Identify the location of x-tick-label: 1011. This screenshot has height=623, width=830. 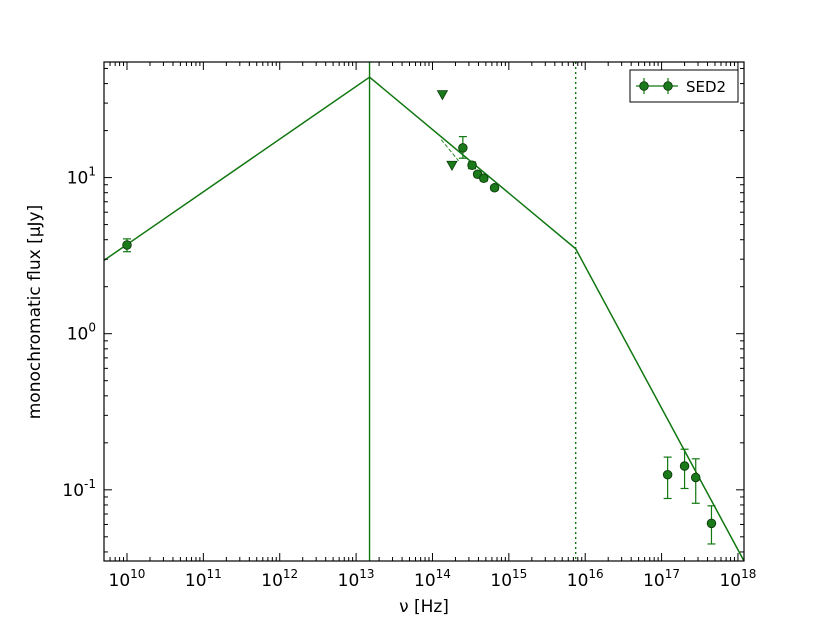
(203, 579).